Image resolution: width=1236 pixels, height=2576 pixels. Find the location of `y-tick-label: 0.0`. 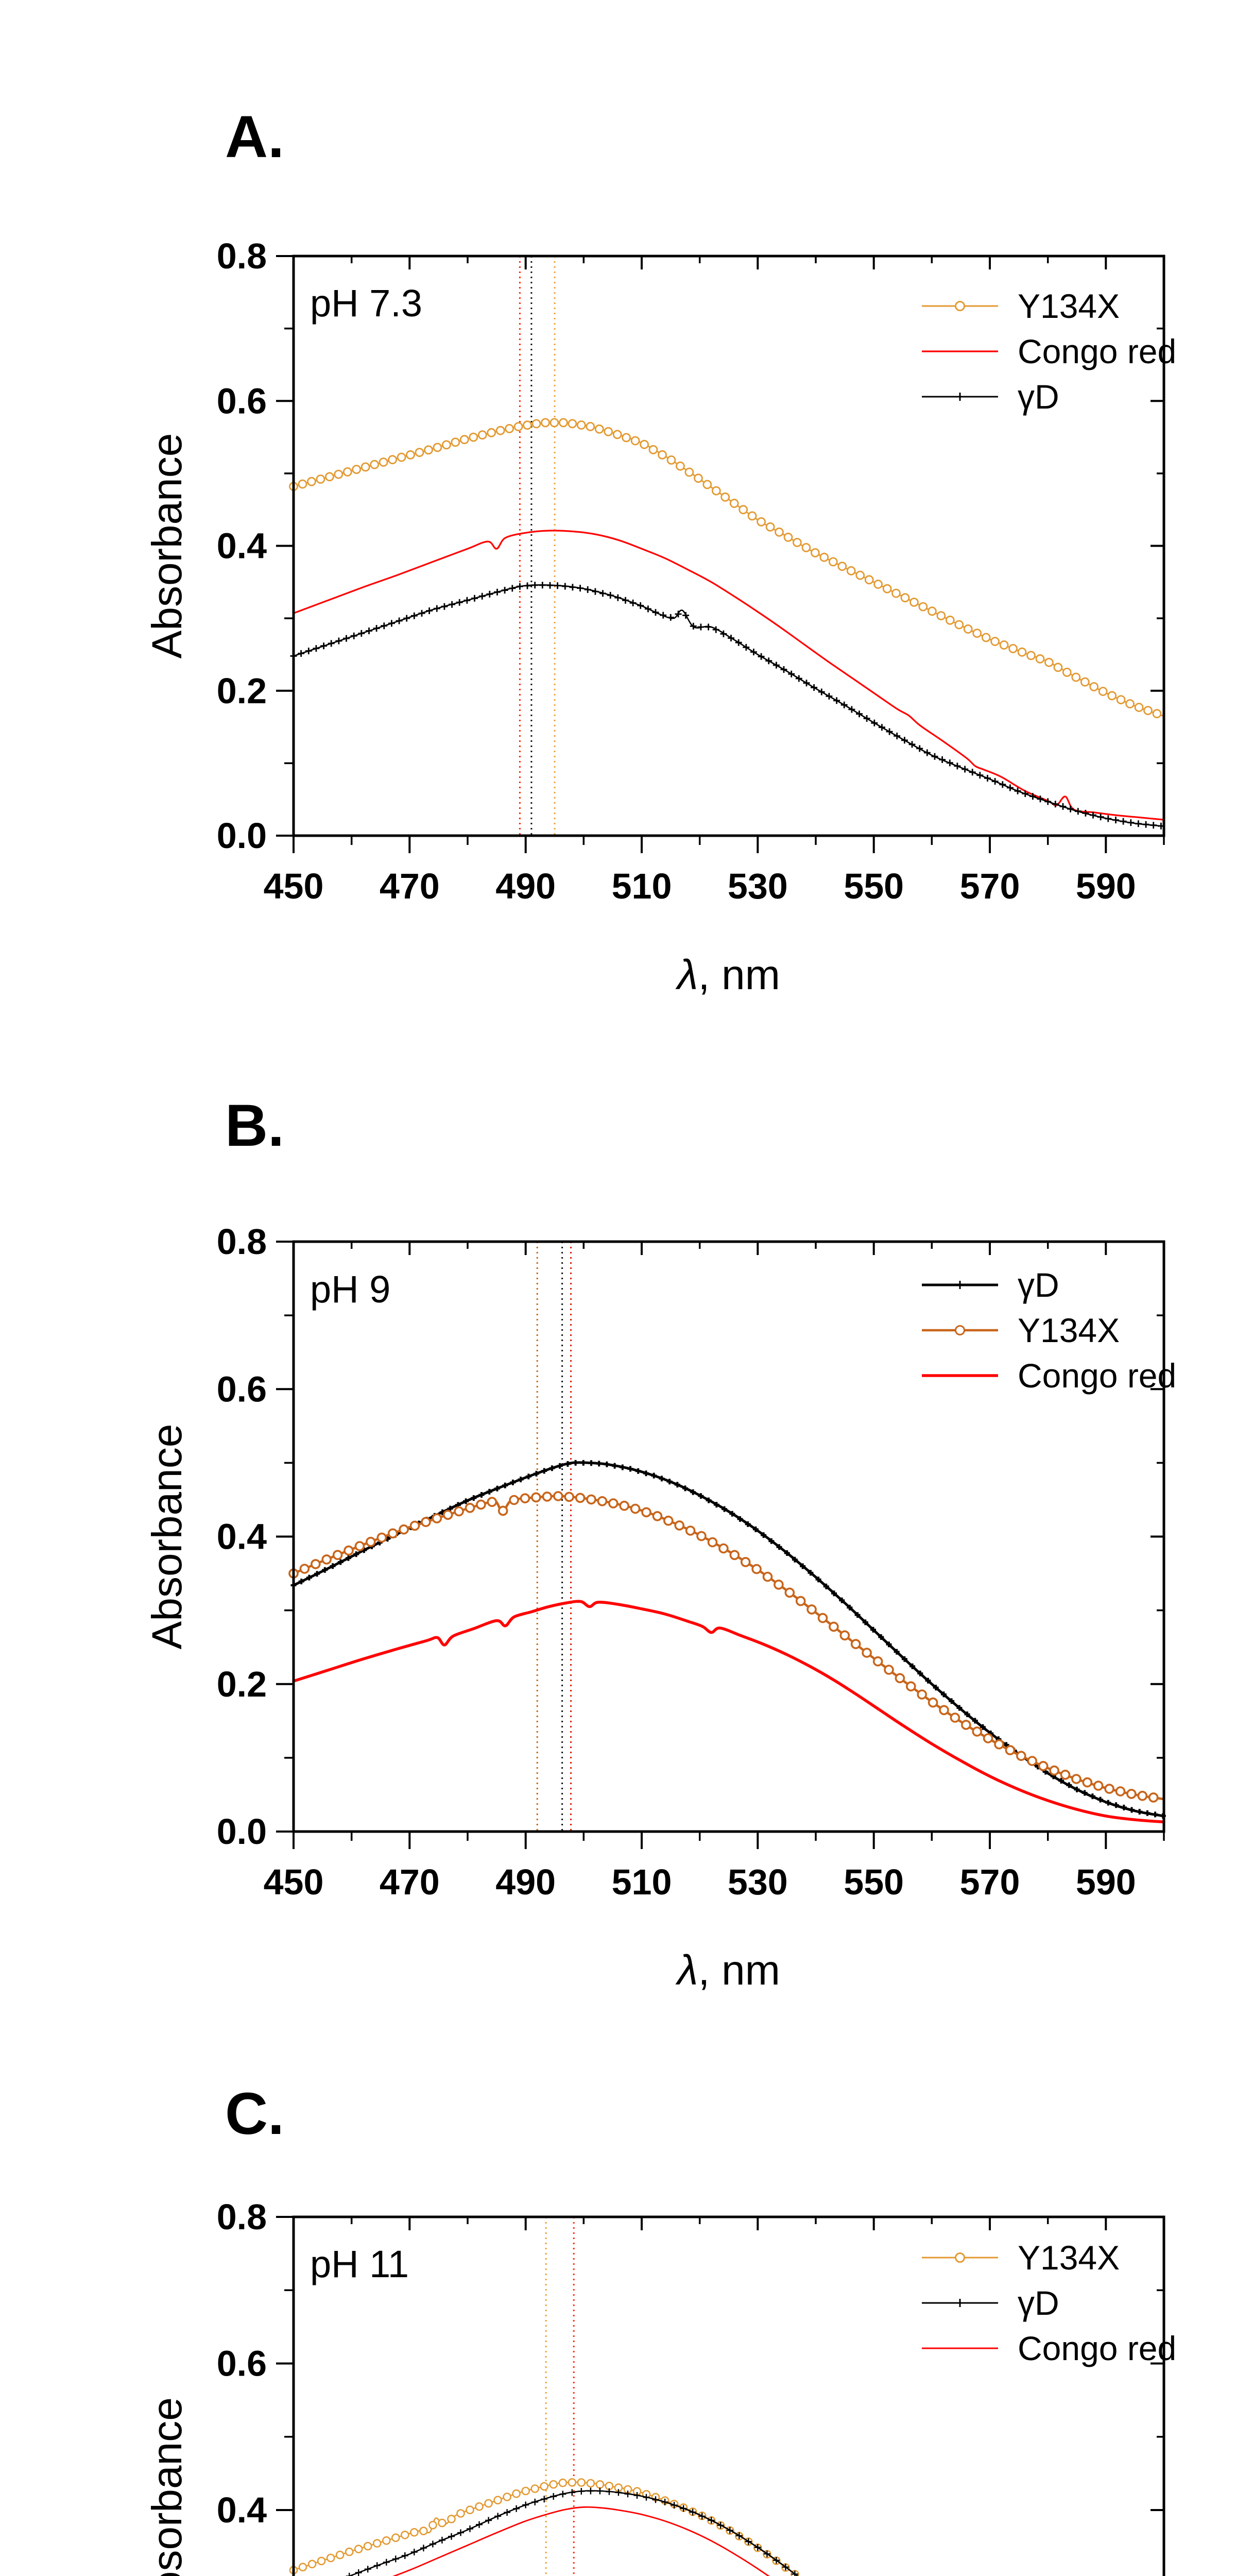

y-tick-label: 0.0 is located at coordinates (242, 1831).